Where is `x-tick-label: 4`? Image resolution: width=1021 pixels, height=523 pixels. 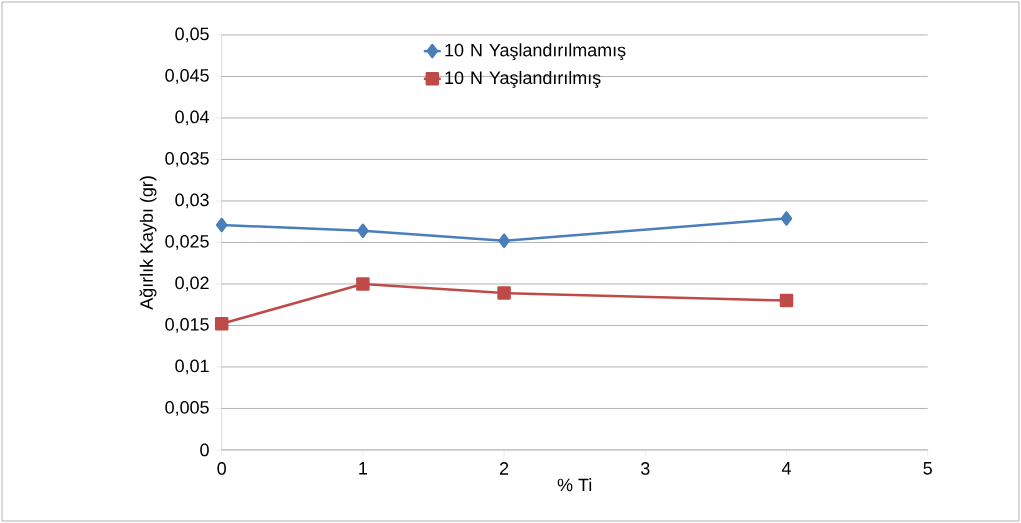
x-tick-label: 4 is located at coordinates (786, 468).